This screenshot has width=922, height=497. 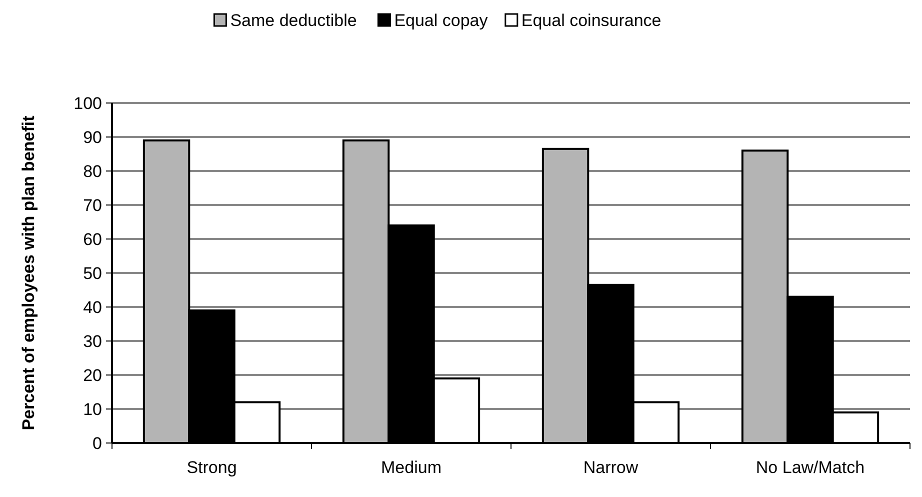 What do you see at coordinates (92, 273) in the screenshot?
I see `y-tick-label: 50` at bounding box center [92, 273].